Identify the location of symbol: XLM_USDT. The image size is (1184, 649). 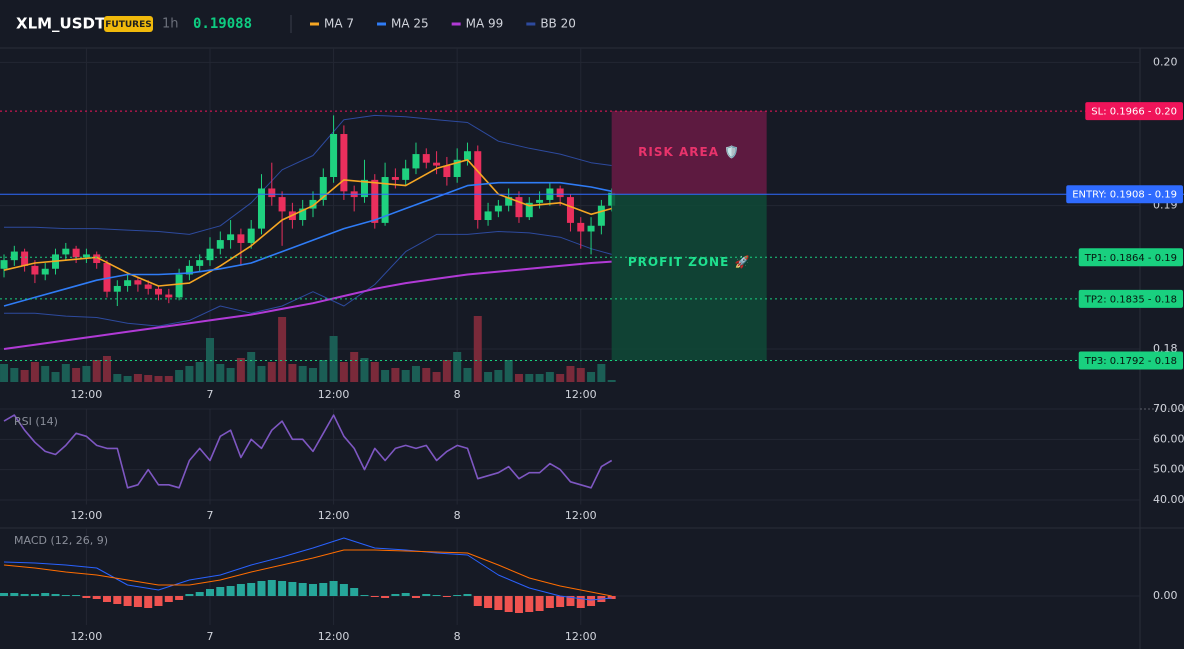
(61, 24).